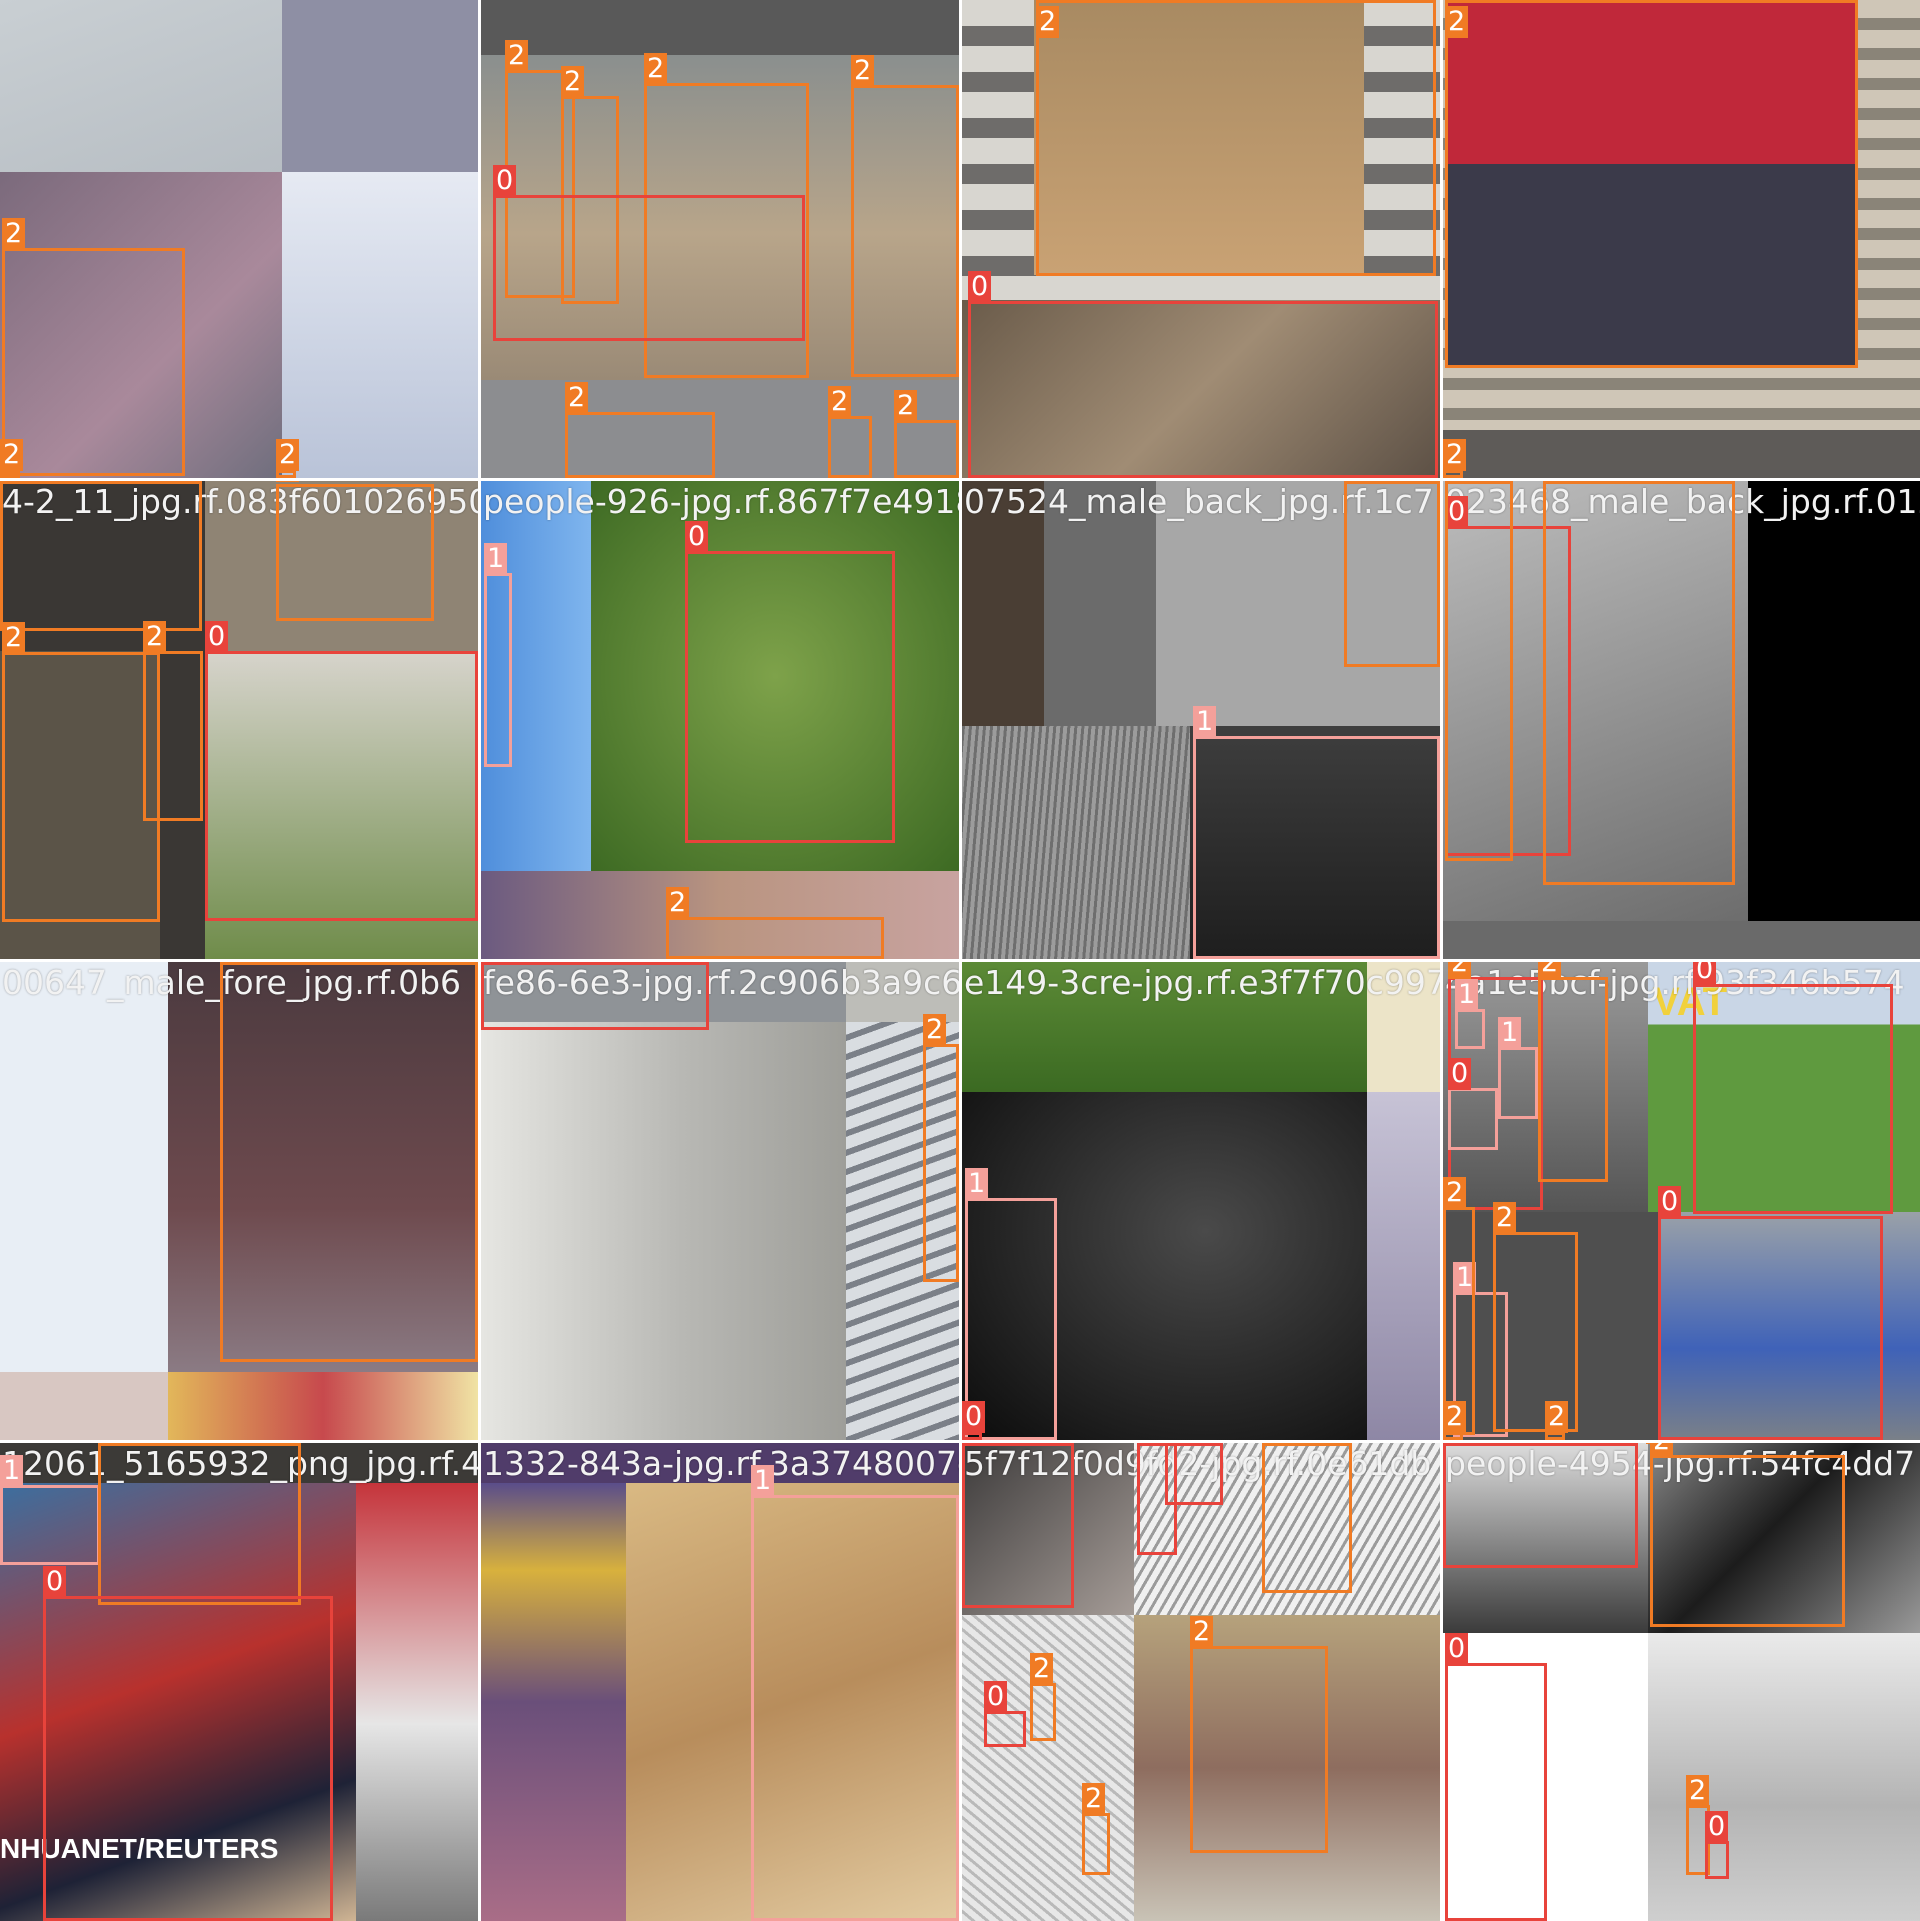 Image resolution: width=1920 pixels, height=1921 pixels. What do you see at coordinates (1199, 501) in the screenshot?
I see `image-filename: 07524_male_back_jpg.rf.1c7` at bounding box center [1199, 501].